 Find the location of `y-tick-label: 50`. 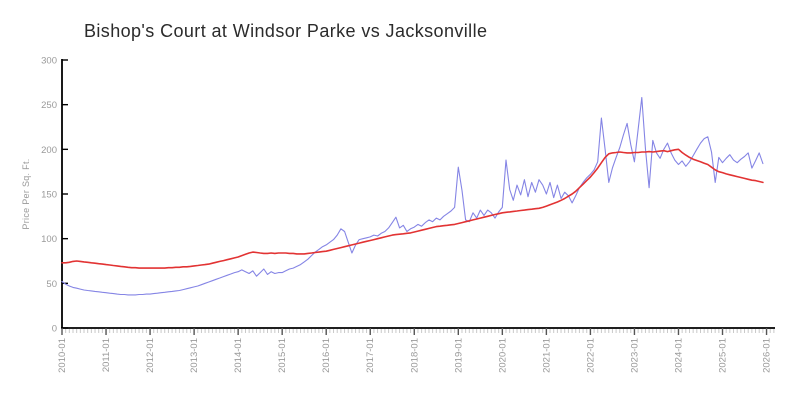

y-tick-label: 50 is located at coordinates (51, 284).